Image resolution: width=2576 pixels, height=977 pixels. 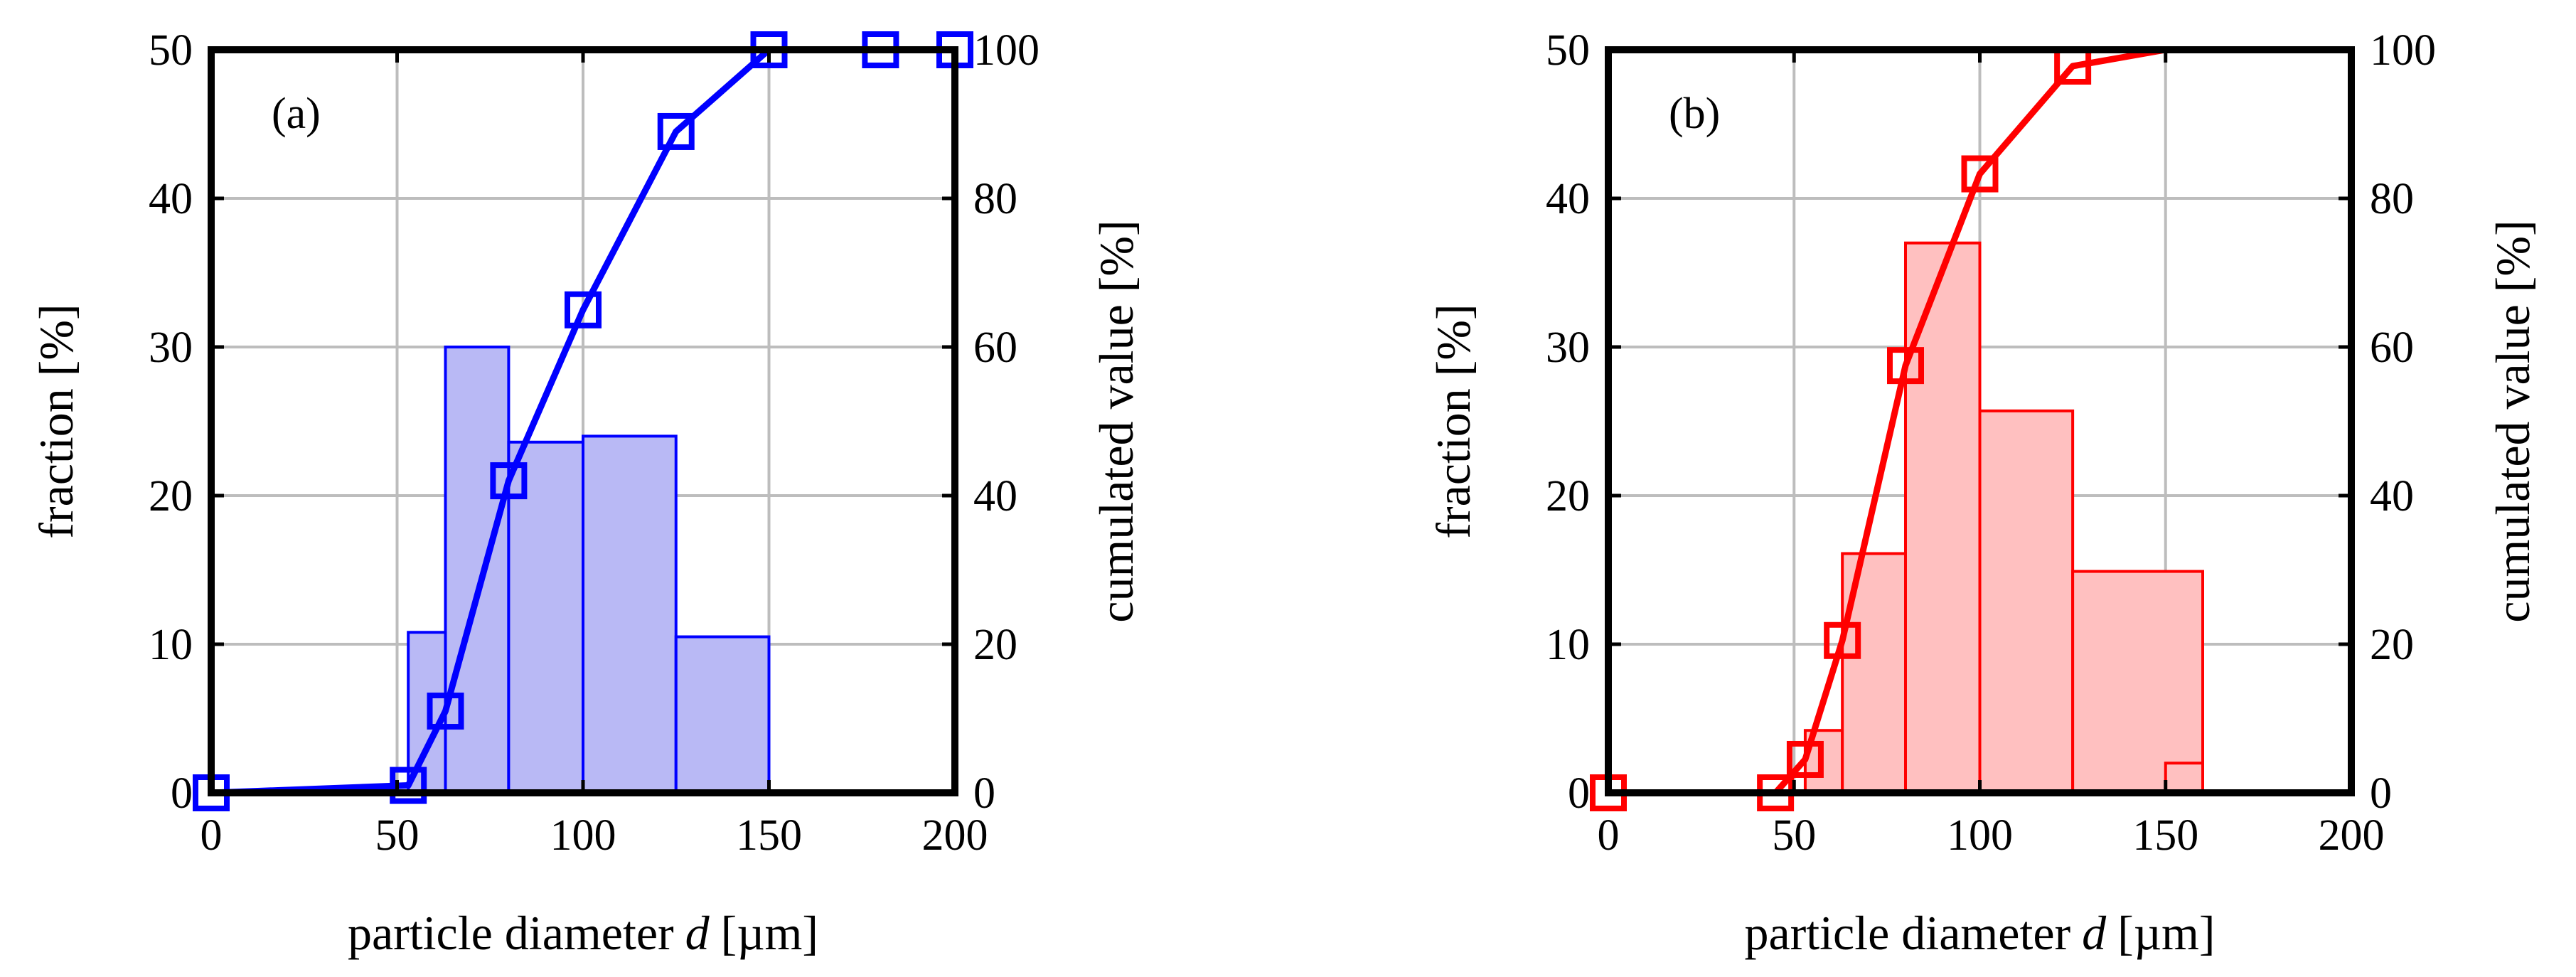 I want to click on panel-label: (a), so click(x=296, y=114).